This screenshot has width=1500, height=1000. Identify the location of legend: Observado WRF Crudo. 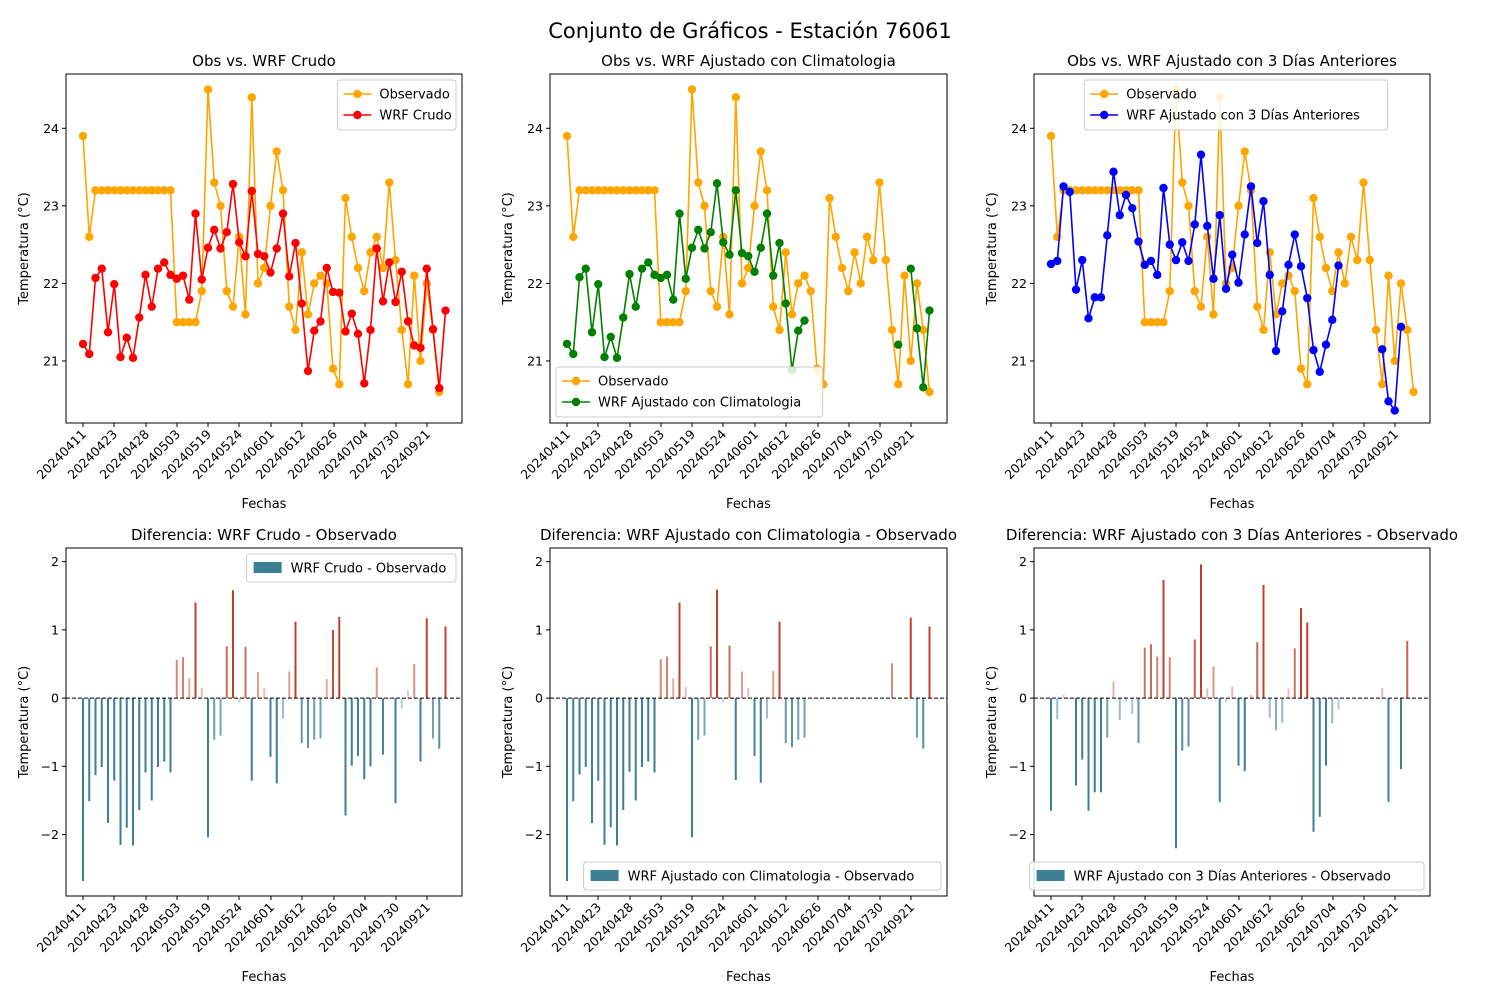
(396, 105).